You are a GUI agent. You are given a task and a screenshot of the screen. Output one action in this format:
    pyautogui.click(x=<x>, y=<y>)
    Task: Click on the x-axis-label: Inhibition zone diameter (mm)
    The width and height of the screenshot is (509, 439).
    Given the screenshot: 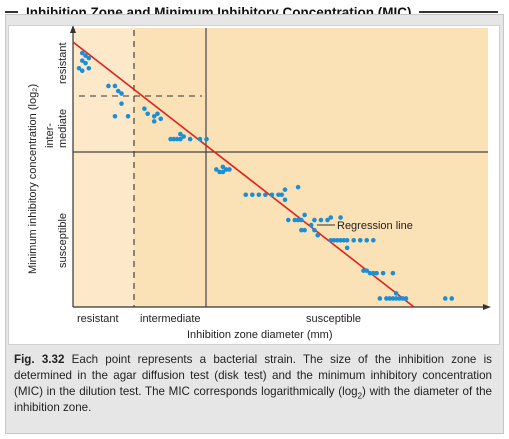 What is the action you would take?
    pyautogui.click(x=260, y=335)
    